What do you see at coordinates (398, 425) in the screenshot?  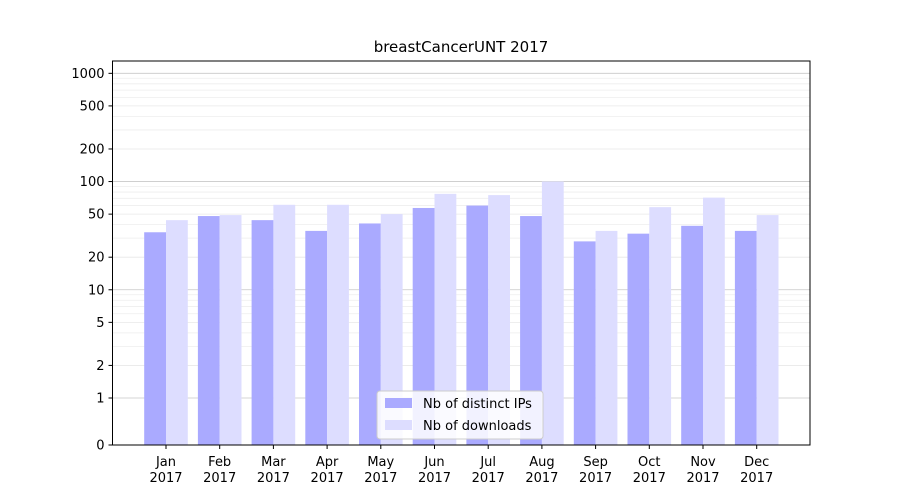 I see `legend-swatch-downloads` at bounding box center [398, 425].